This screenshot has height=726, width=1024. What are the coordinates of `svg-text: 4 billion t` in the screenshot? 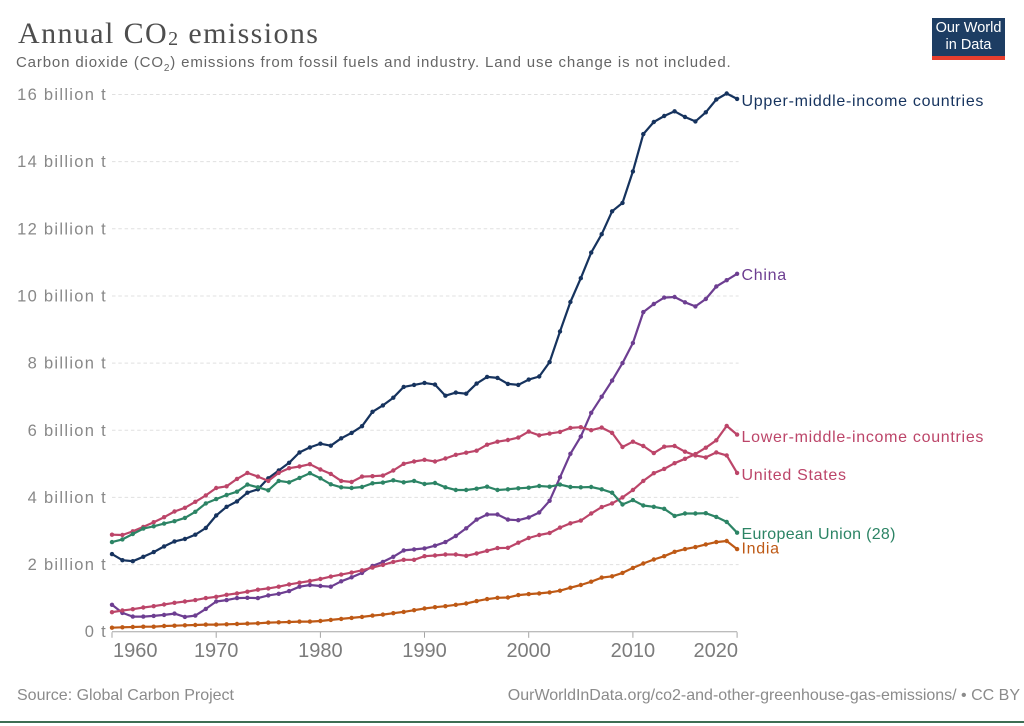 It's located at (67, 498).